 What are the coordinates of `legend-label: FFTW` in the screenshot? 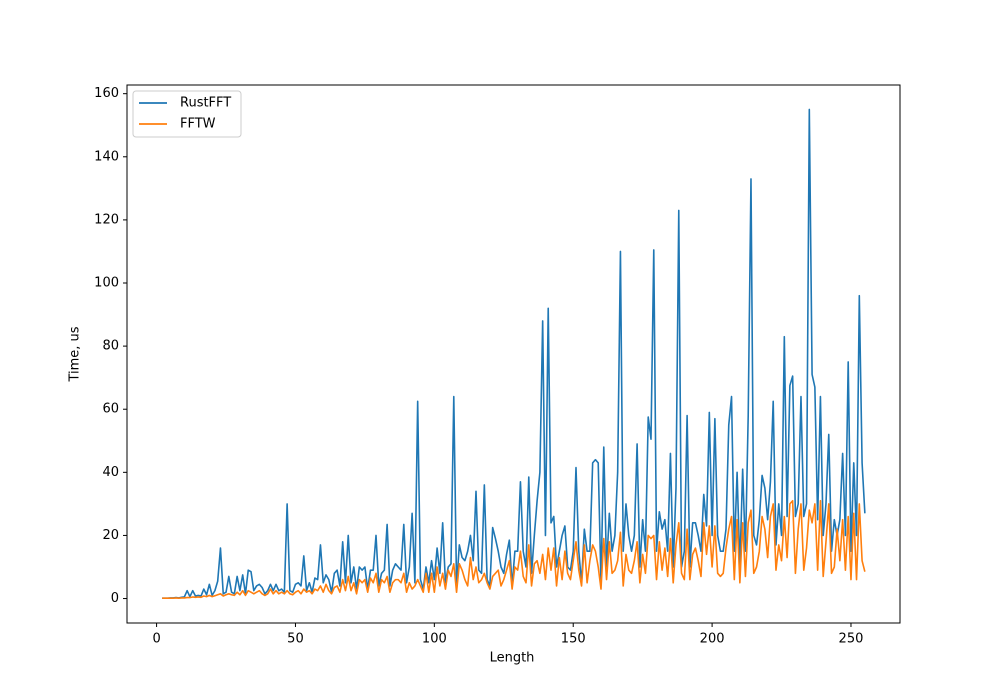 It's located at (198, 124).